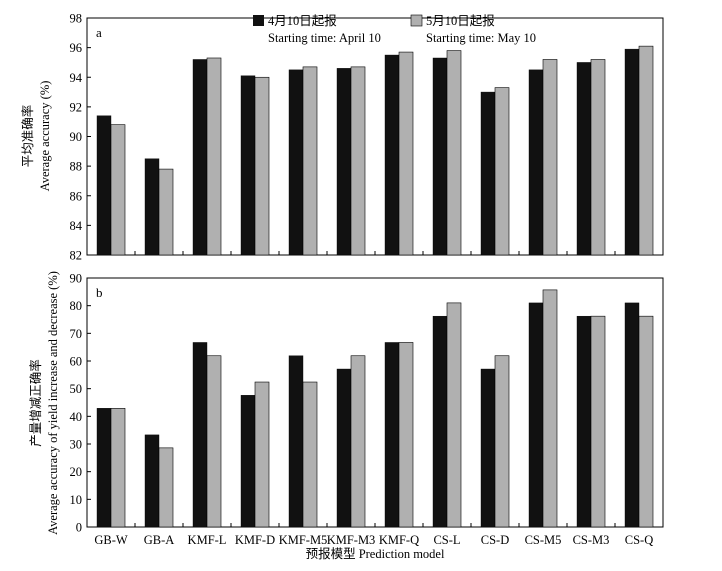 Image resolution: width=722 pixels, height=571 pixels. I want to click on x-tick-label: CS-M3, so click(591, 540).